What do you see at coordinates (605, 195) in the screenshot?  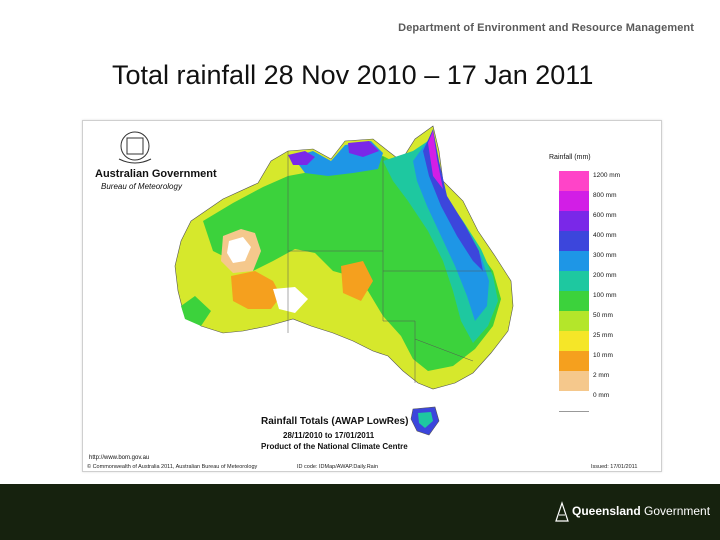 I see `legend-label: 800 mm` at bounding box center [605, 195].